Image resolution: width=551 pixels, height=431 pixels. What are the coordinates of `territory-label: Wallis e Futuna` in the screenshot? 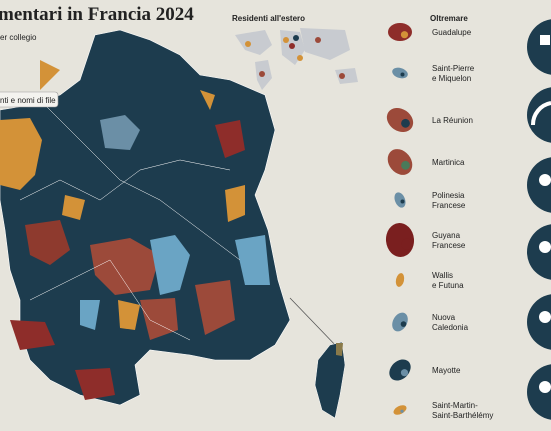 It's located at (448, 280).